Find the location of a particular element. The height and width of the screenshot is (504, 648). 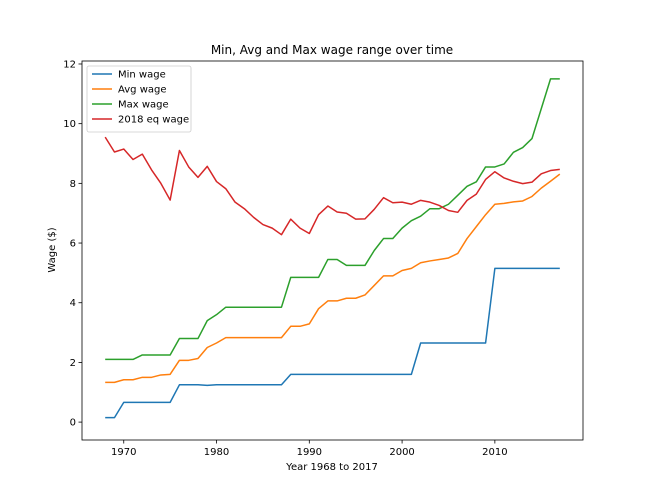

legend-label: 2018 eq wage is located at coordinates (153, 120).